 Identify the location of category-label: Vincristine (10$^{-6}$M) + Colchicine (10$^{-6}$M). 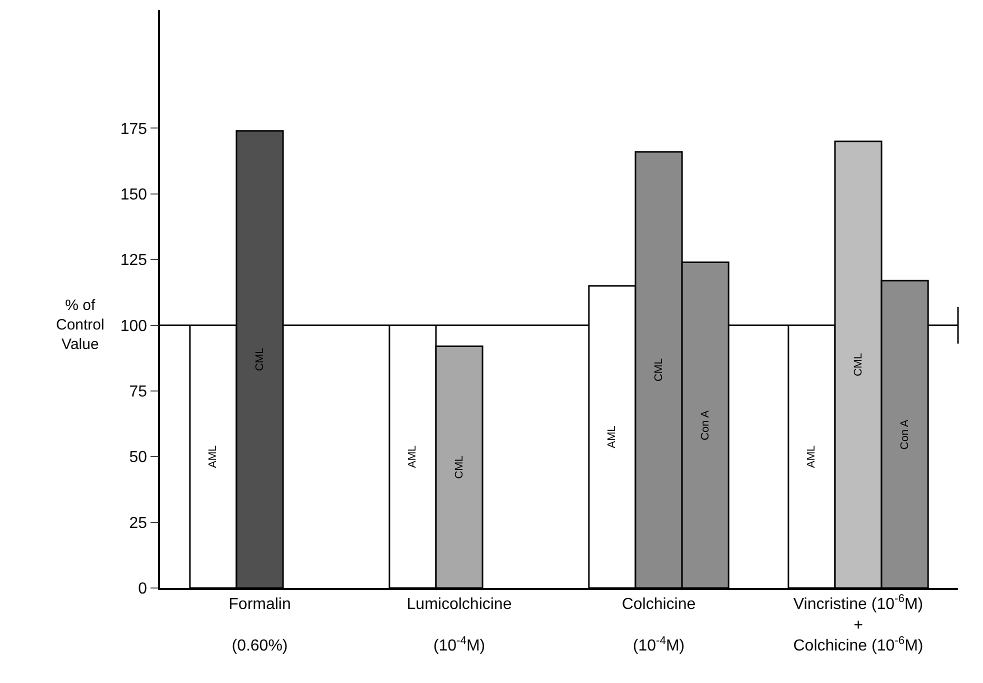
(858, 624).